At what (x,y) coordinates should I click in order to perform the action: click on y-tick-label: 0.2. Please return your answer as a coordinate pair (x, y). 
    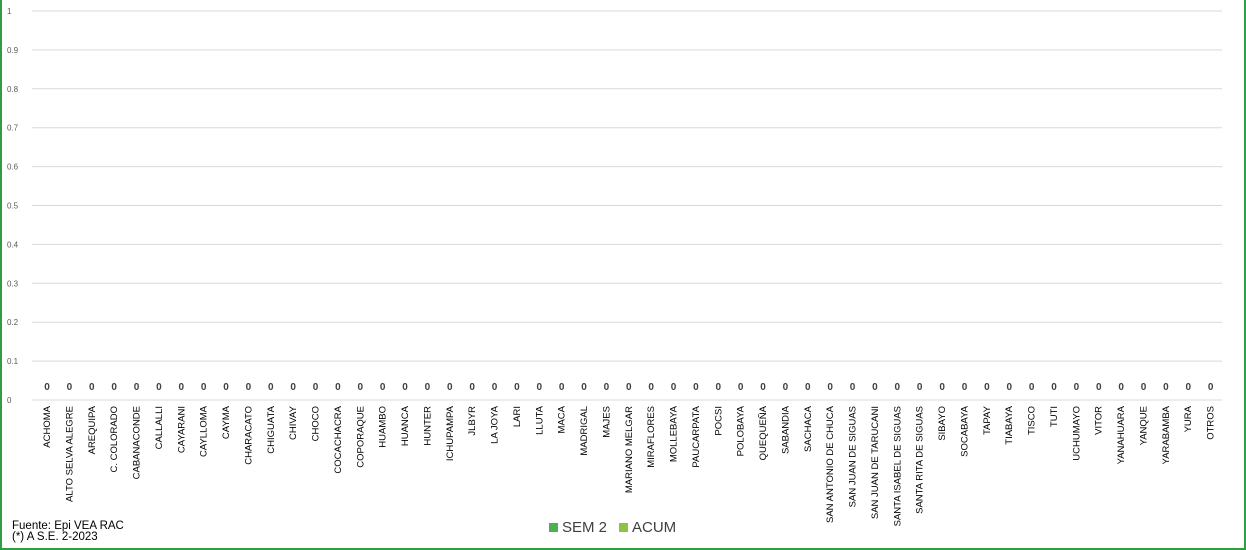
    Looking at the image, I should click on (13, 322).